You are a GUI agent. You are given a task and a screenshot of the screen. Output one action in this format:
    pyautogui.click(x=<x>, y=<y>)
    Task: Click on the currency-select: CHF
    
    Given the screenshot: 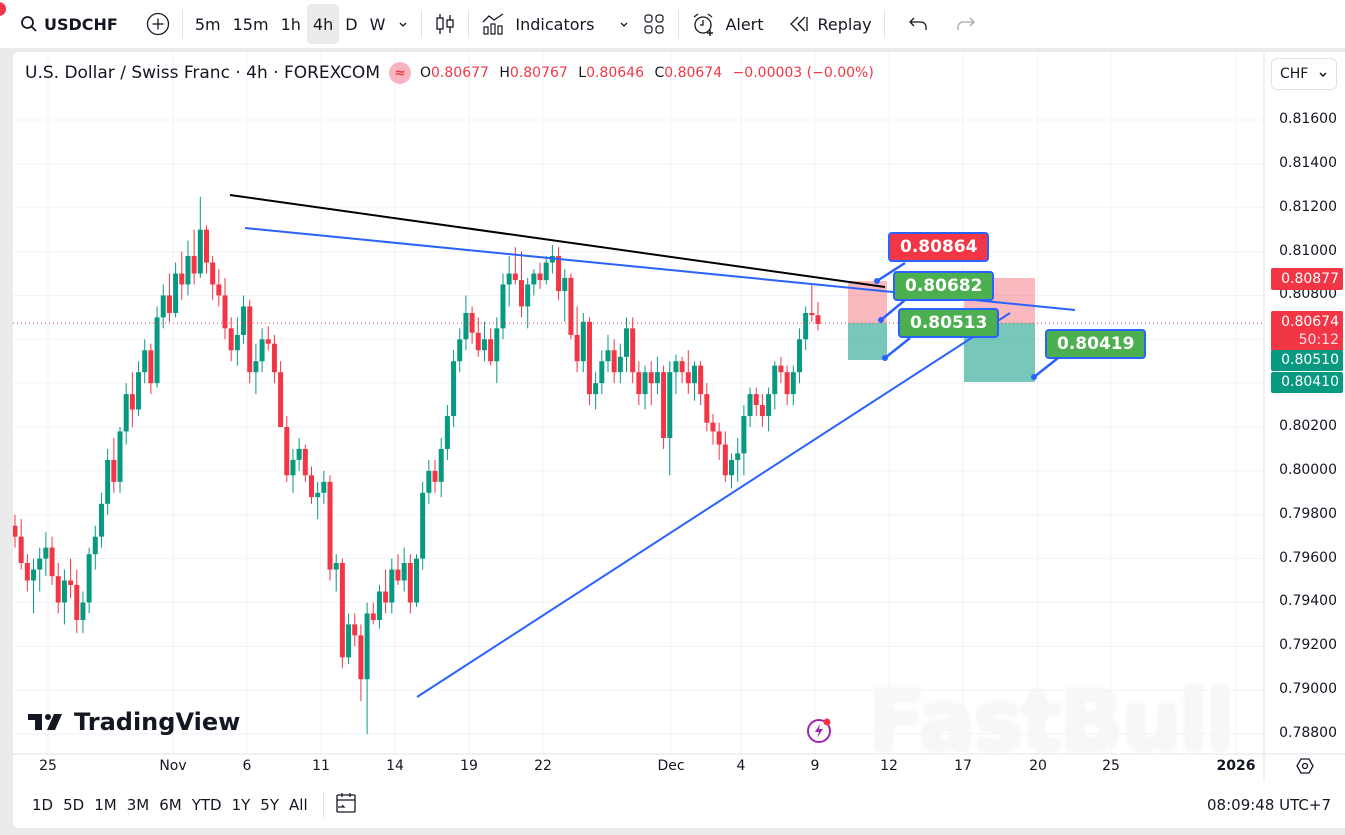 What is the action you would take?
    pyautogui.click(x=1304, y=74)
    